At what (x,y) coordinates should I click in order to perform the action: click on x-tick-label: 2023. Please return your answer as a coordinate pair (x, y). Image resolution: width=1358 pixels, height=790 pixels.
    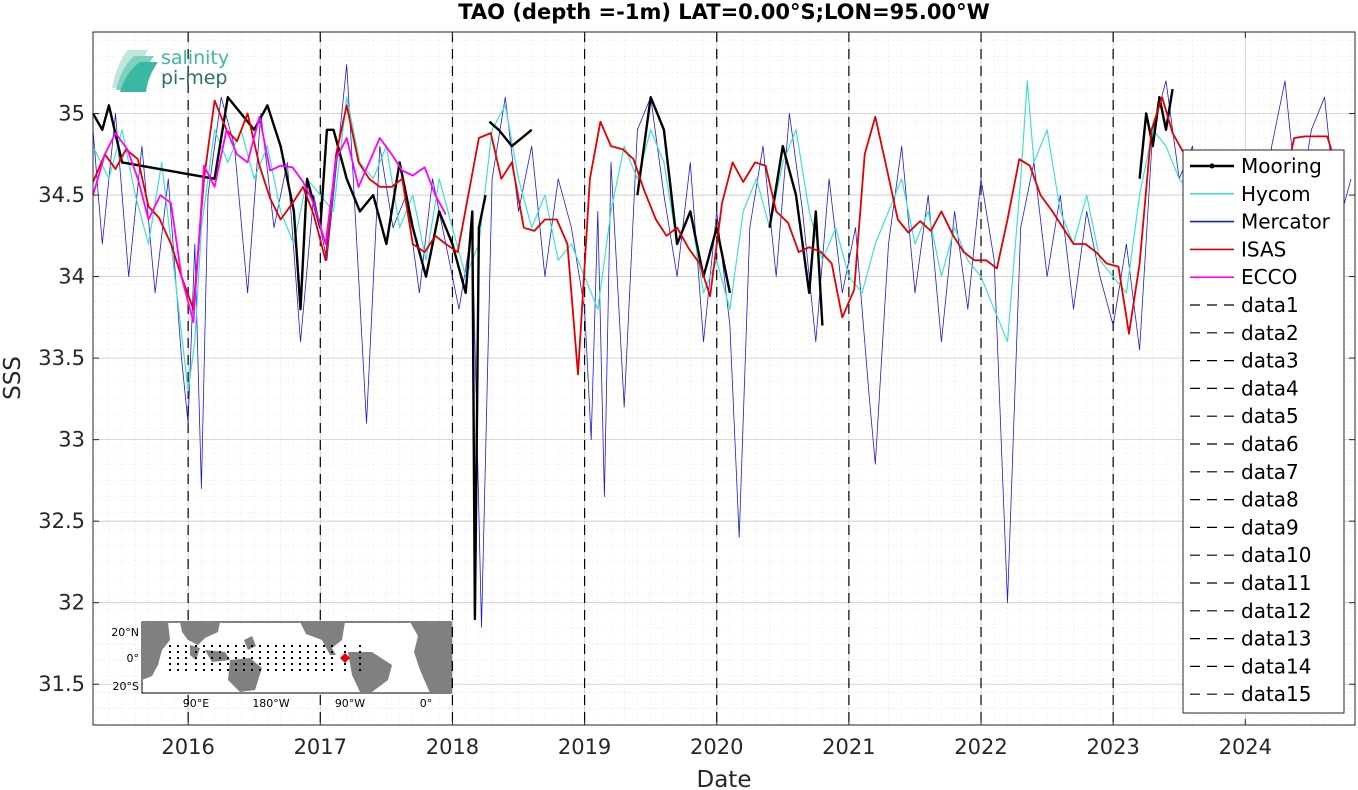
    Looking at the image, I should click on (1112, 747).